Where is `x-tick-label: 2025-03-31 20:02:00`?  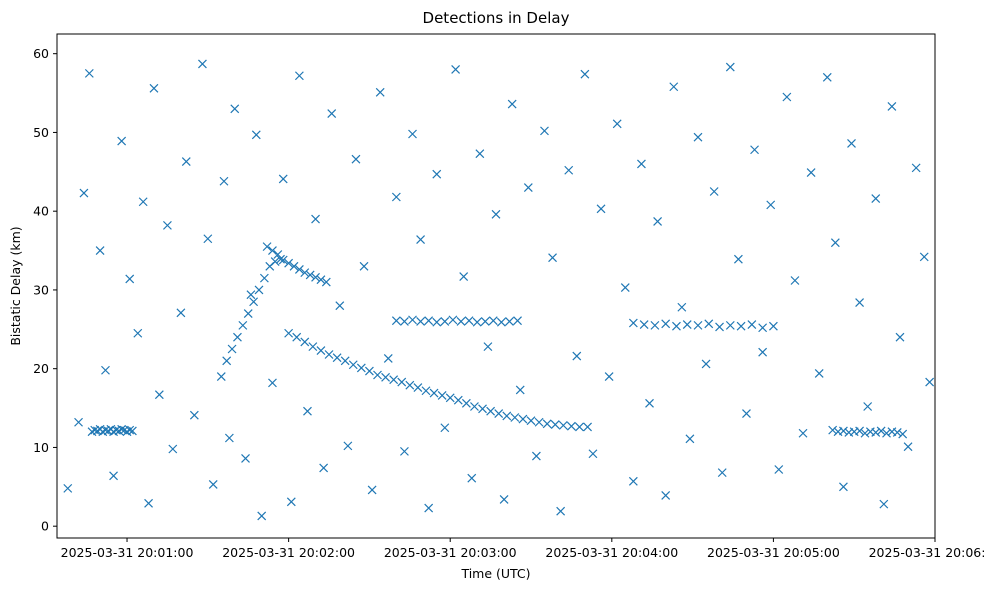
x-tick-label: 2025-03-31 20:02:00 is located at coordinates (288, 552).